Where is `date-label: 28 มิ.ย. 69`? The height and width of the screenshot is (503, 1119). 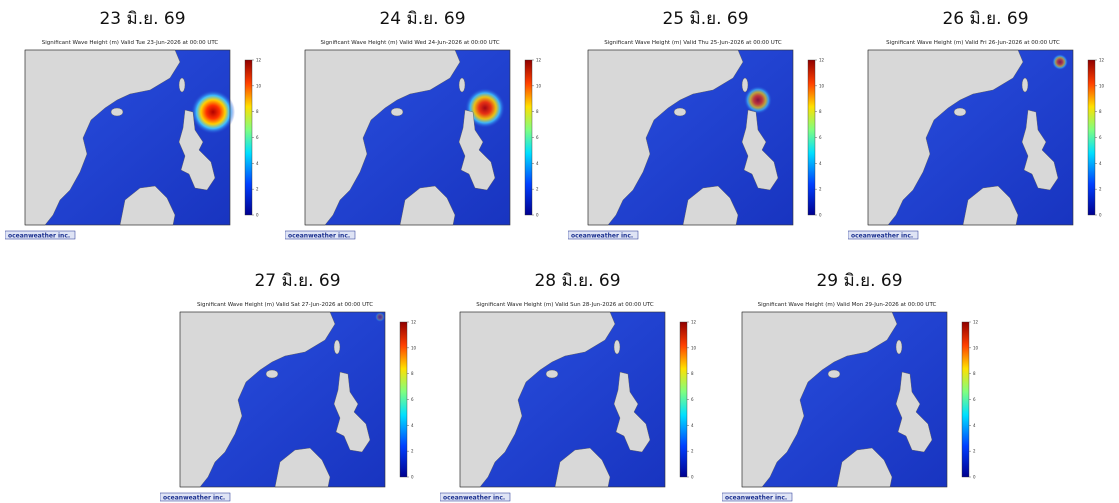 date-label: 28 มิ.ย. 69 is located at coordinates (577, 281).